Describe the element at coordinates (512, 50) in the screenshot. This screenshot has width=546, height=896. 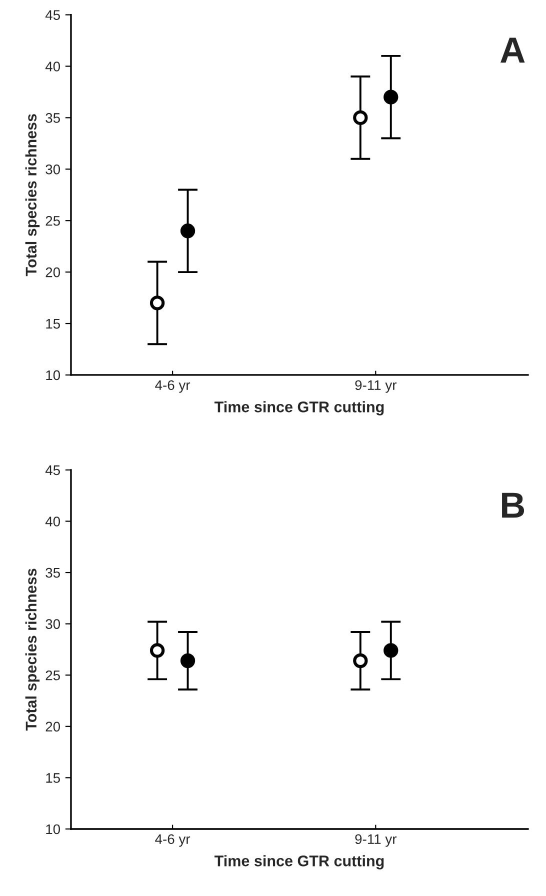
I see `chart-title: A` at that location.